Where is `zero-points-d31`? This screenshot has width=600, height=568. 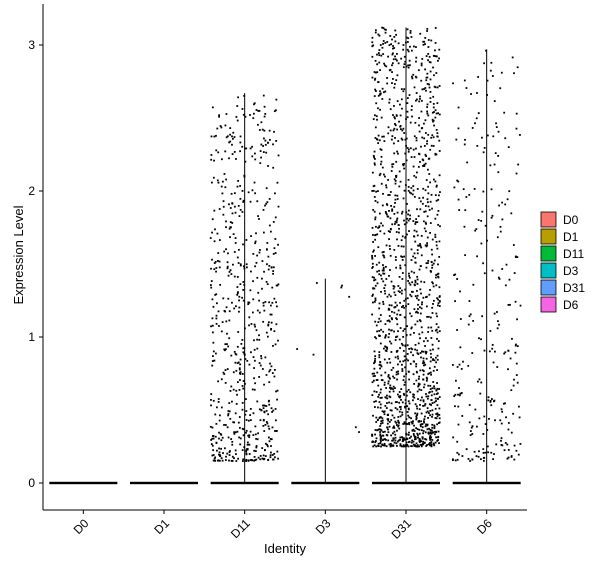
zero-points-d31 is located at coordinates (406, 483).